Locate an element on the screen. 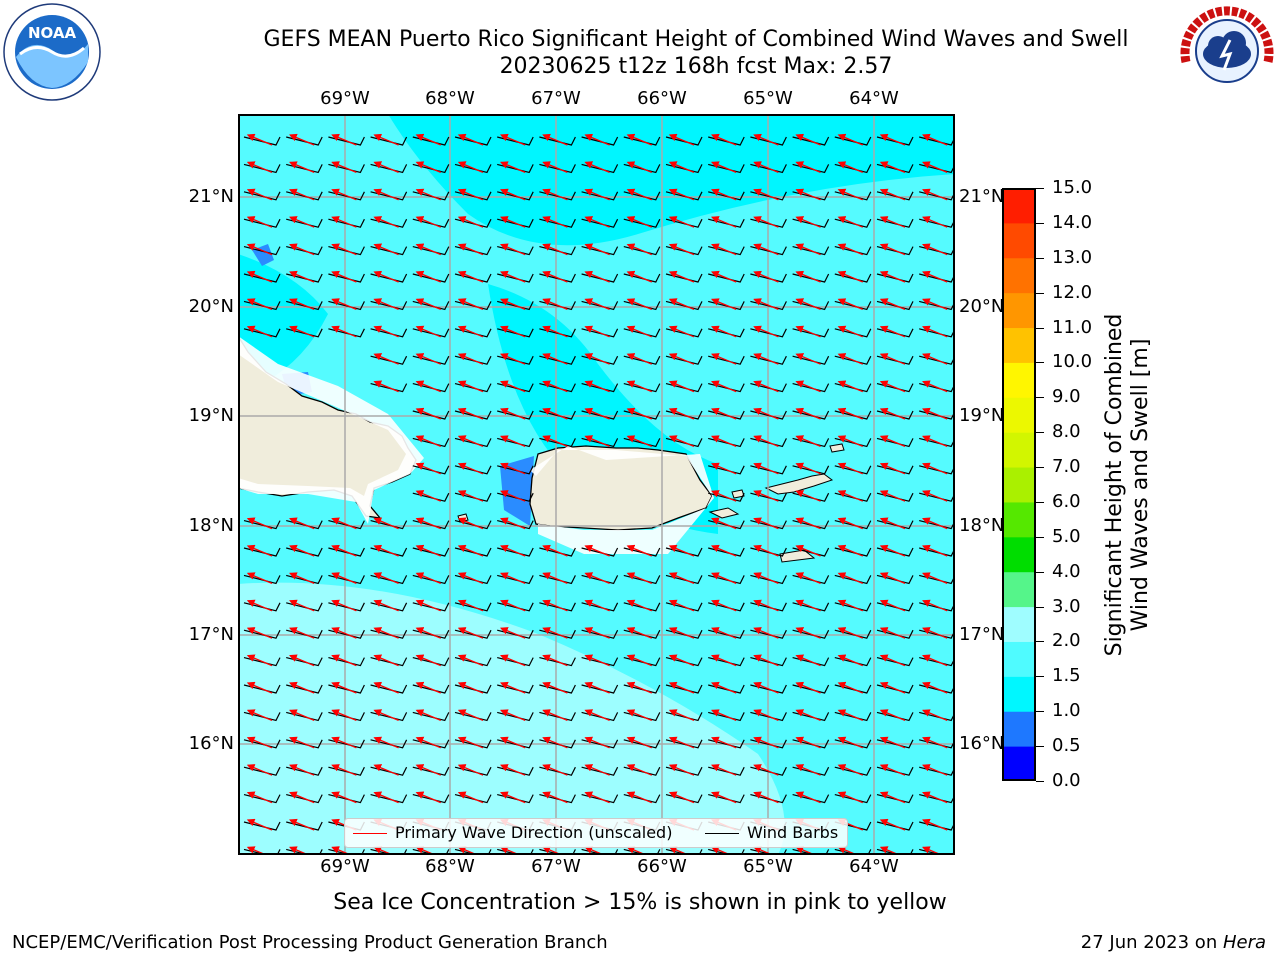 Image resolution: width=1280 pixels, height=960 pixels. lon-label-top: 68°W is located at coordinates (450, 98).